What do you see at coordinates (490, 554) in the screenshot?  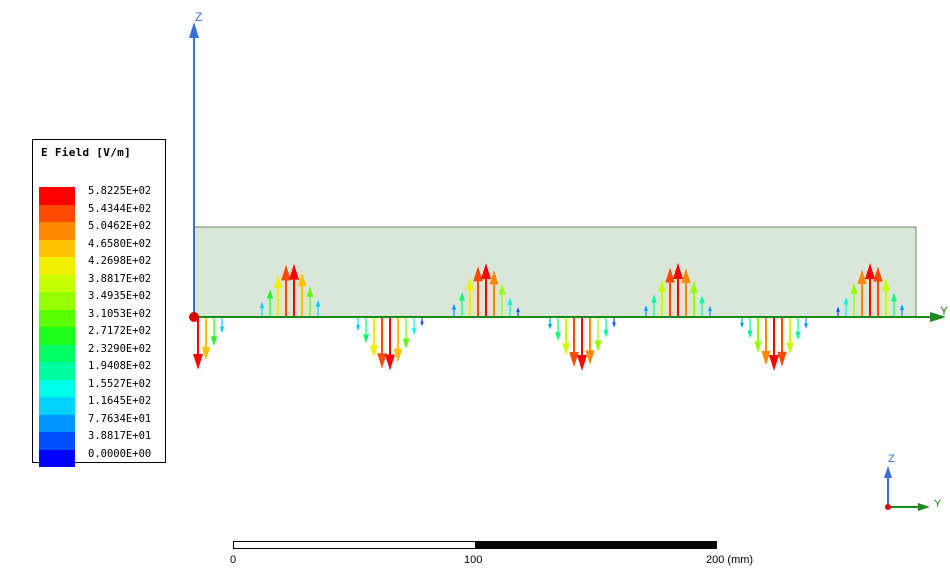 I see `scale-bar: 0 100 200 (mm)` at bounding box center [490, 554].